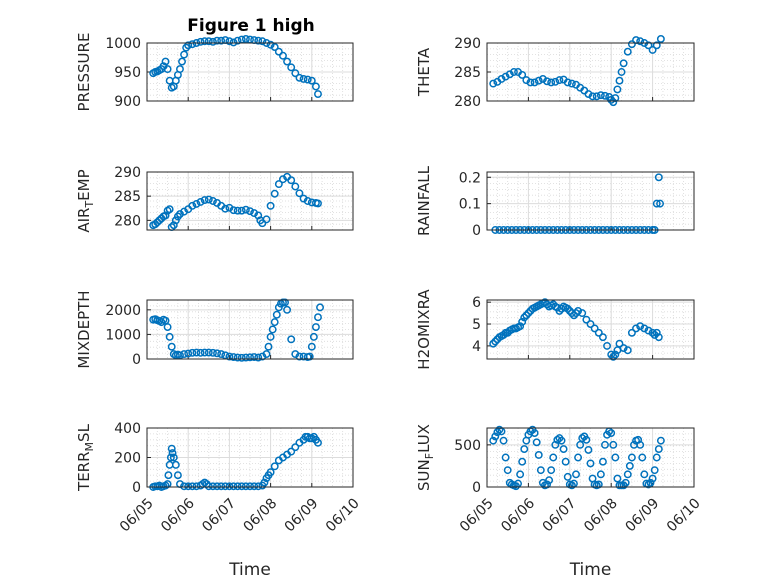 The height and width of the screenshot is (583, 778). Describe the element at coordinates (127, 429) in the screenshot. I see `y-tick-label: 400` at that location.